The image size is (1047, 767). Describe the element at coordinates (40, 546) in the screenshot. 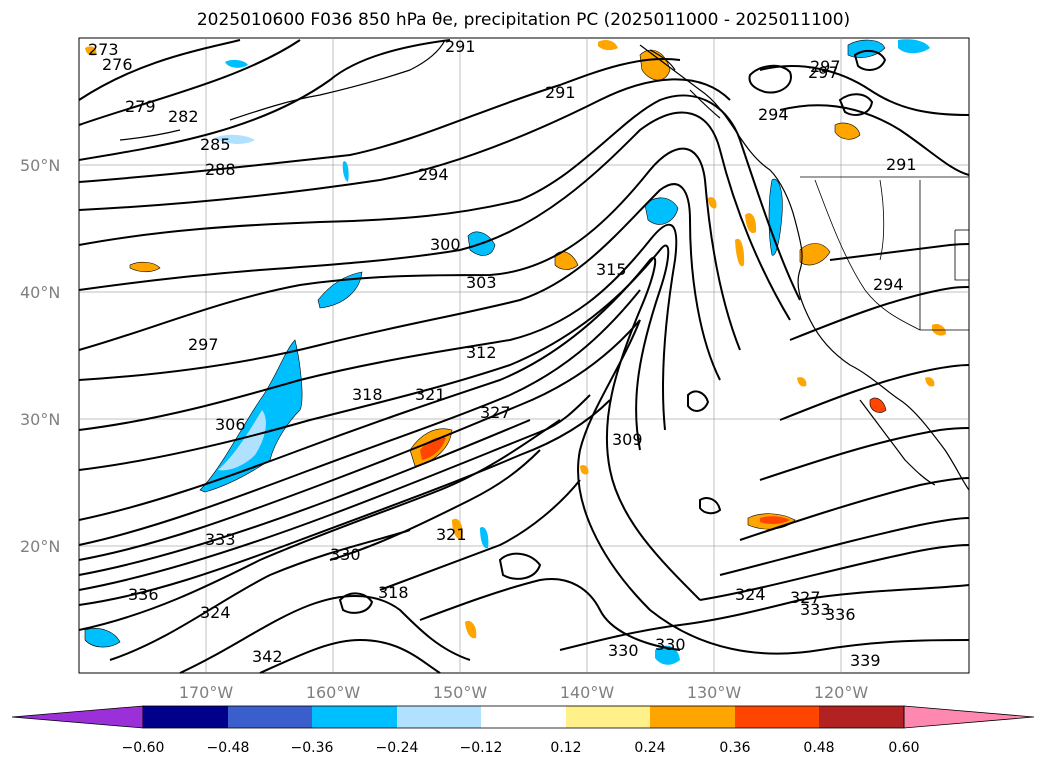

I see `lat-label: 20°N` at that location.